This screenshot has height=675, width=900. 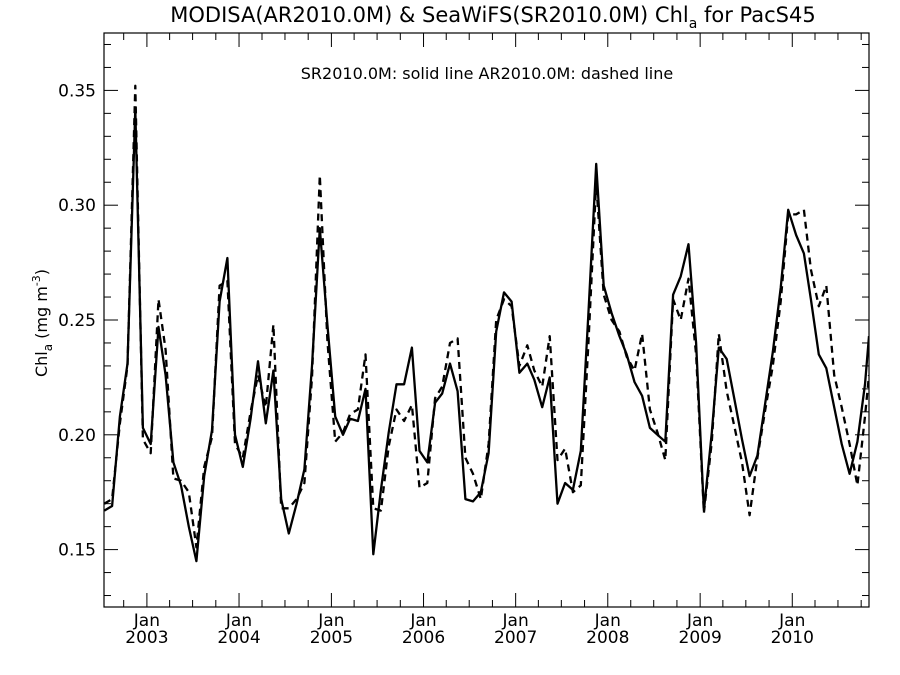 I want to click on chart-title-subscript: a, so click(x=693, y=24).